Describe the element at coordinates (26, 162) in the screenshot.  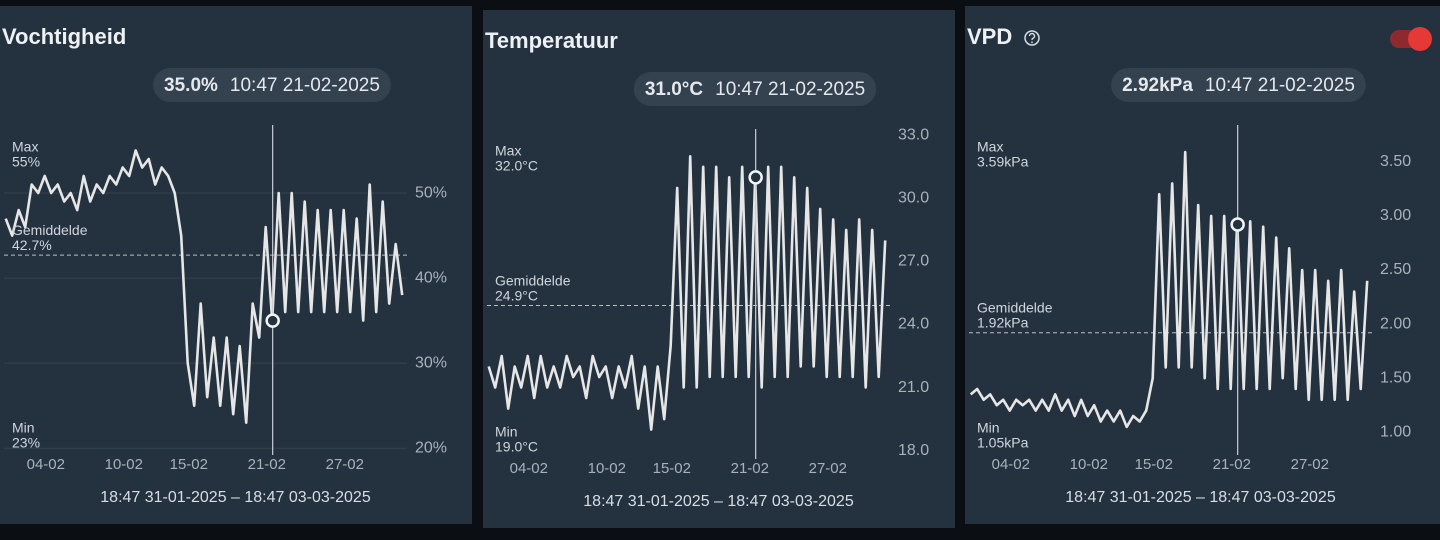
I see `max-value: 55%` at that location.